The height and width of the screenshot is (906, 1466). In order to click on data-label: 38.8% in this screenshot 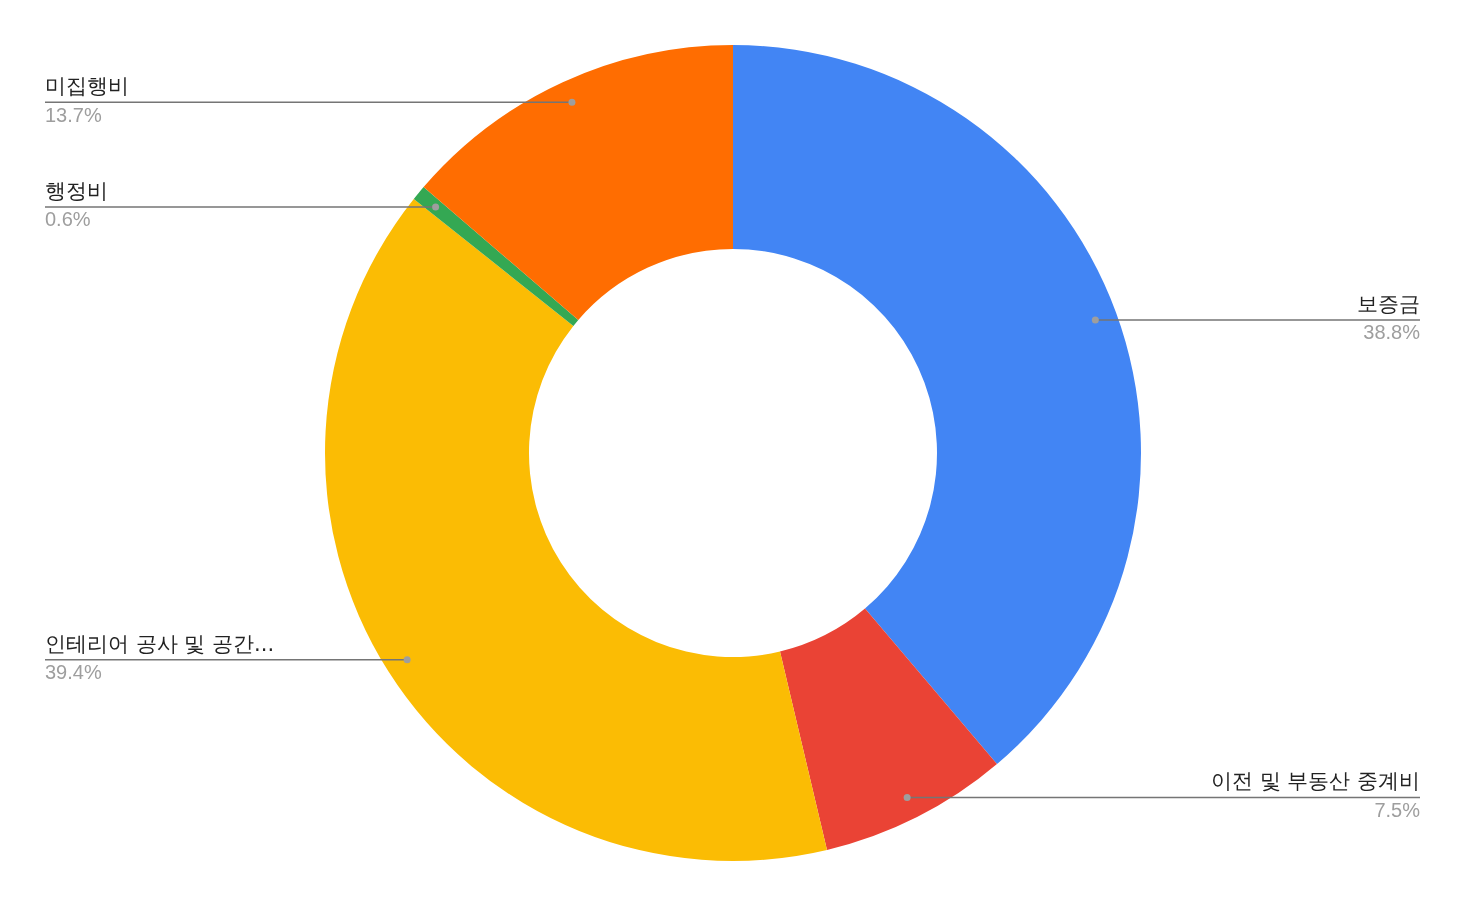, I will do `click(1392, 332)`.